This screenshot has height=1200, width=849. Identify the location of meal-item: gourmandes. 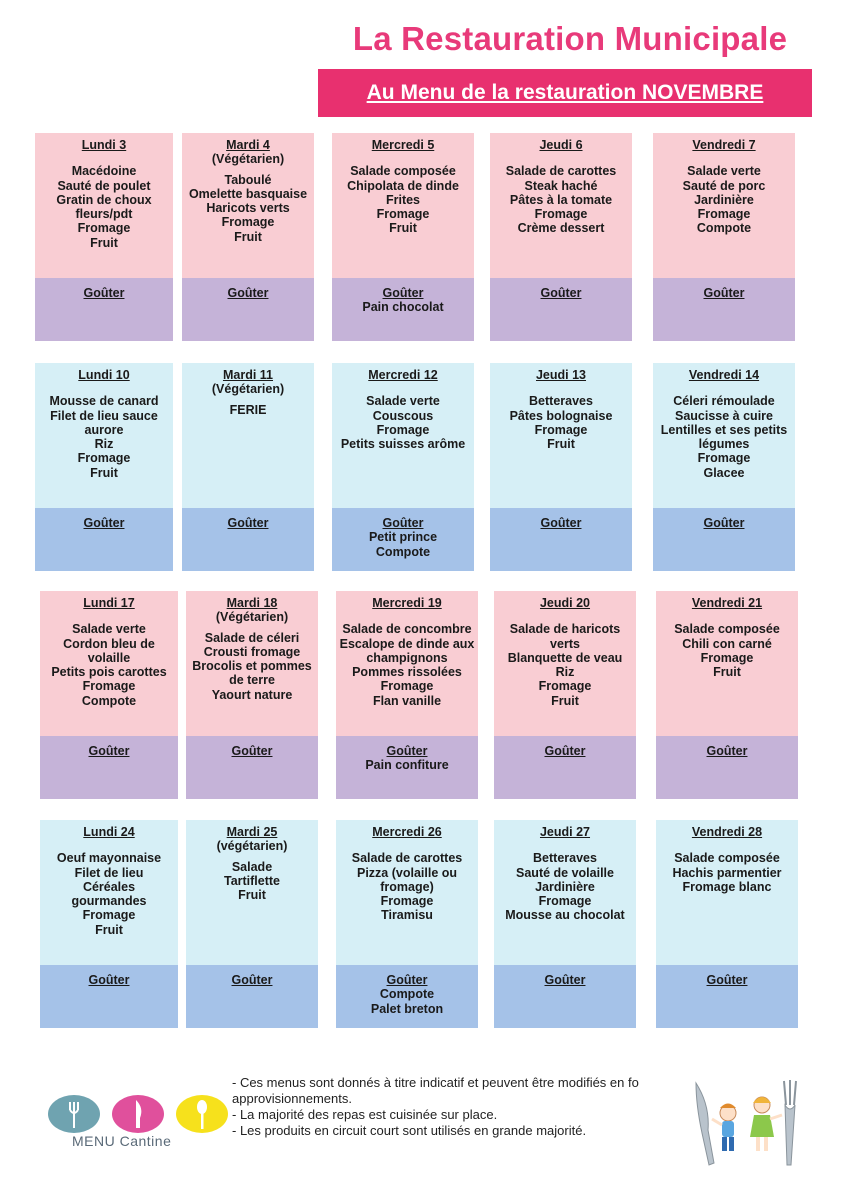
(109, 901).